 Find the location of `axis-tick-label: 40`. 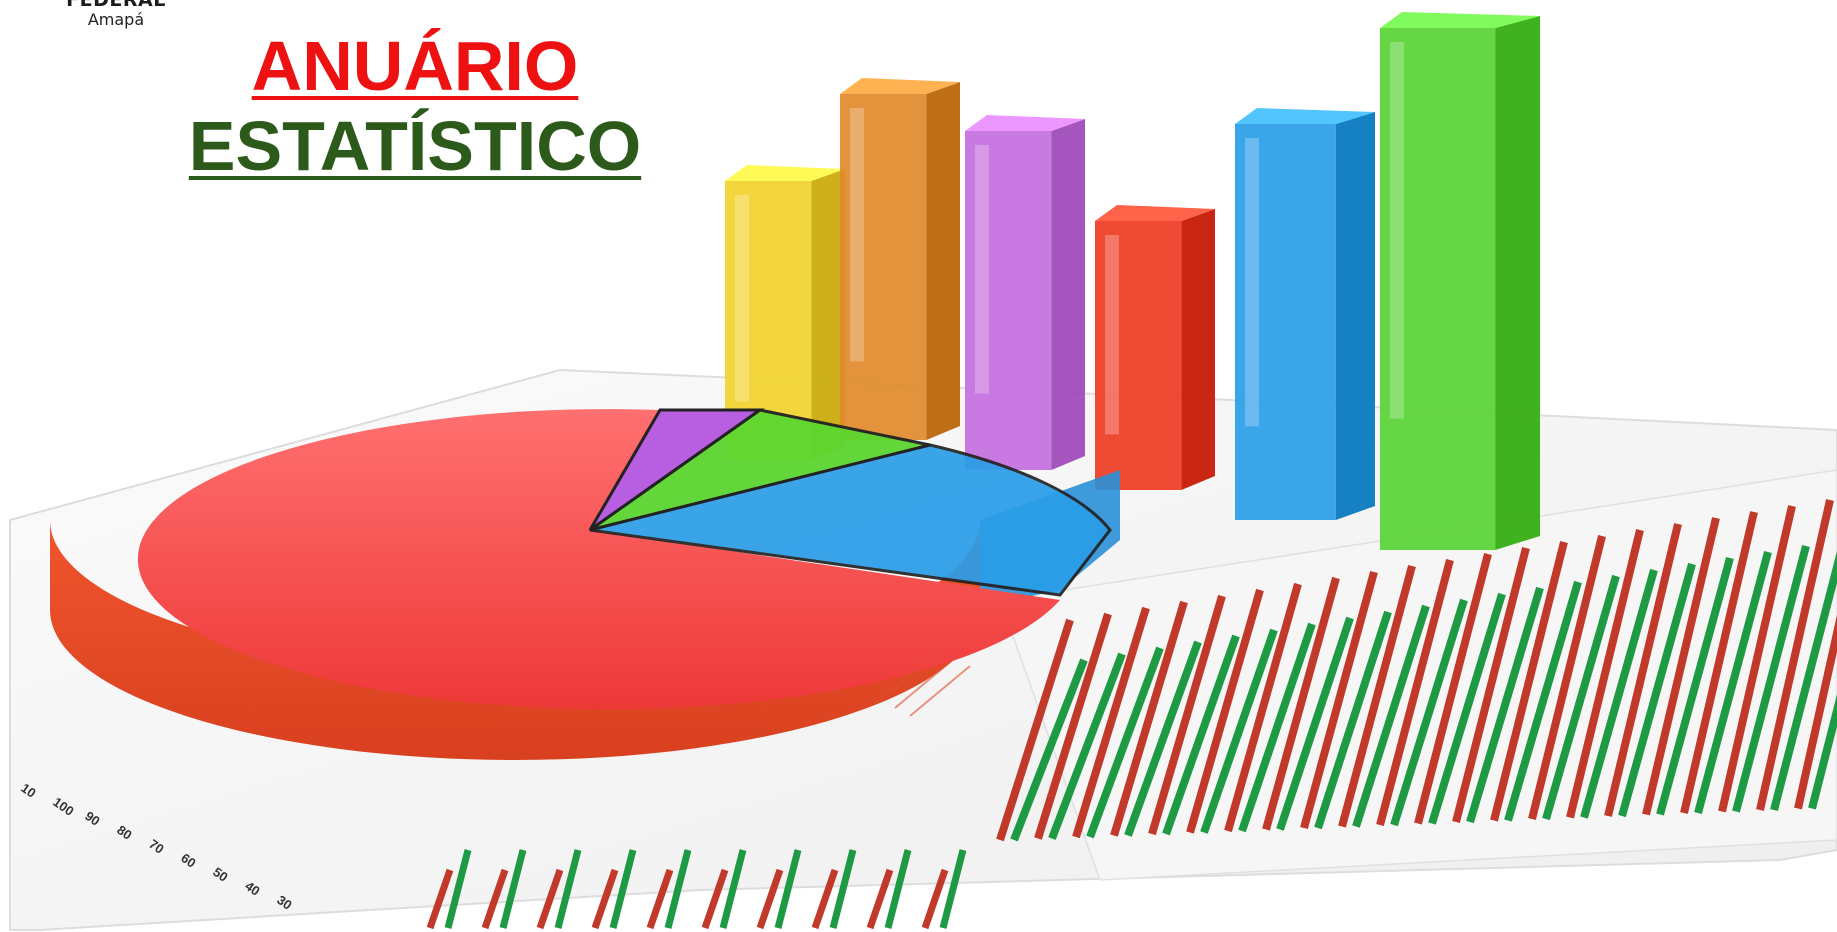

axis-tick-label: 40 is located at coordinates (252, 888).